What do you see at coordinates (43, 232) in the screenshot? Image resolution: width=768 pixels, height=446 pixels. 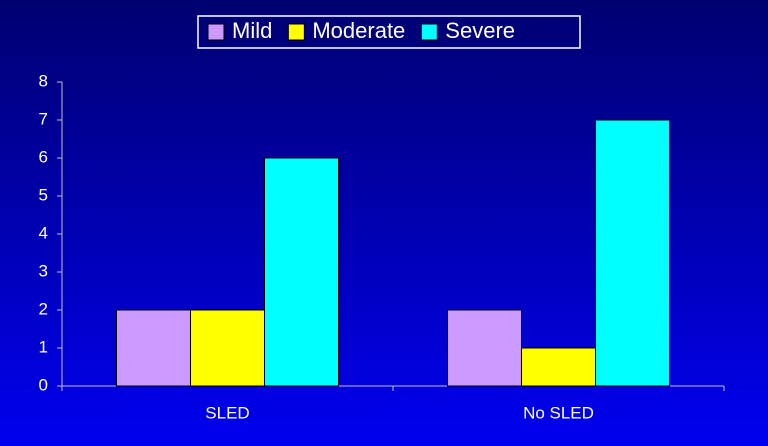 I see `y-tick-label: 4` at bounding box center [43, 232].